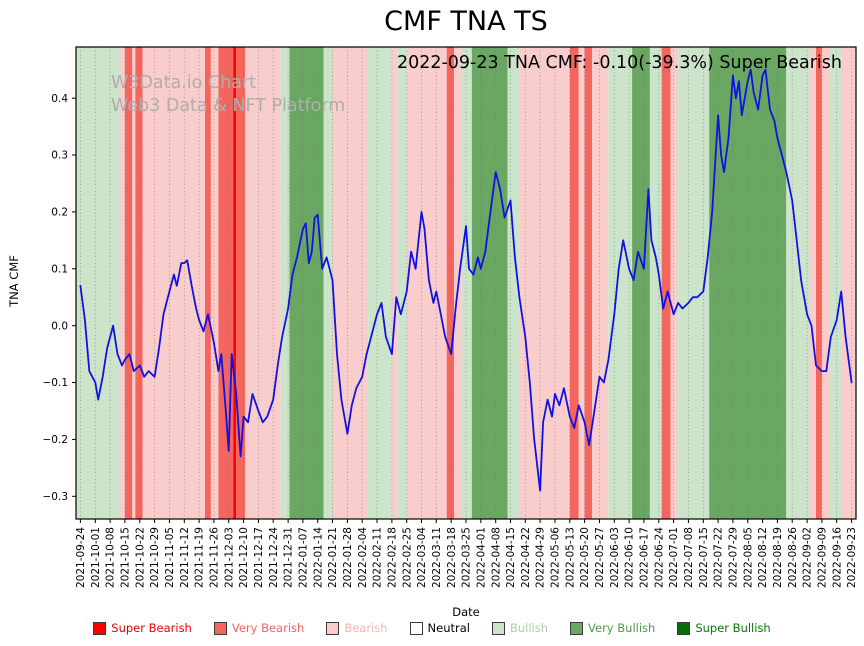 The height and width of the screenshot is (646, 864). I want to click on legend-label: Bearish, so click(366, 628).